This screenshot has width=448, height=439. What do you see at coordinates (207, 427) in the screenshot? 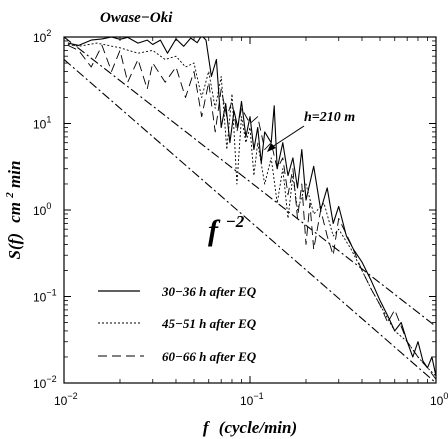
I see `x-axis-label-main: f` at bounding box center [207, 427].